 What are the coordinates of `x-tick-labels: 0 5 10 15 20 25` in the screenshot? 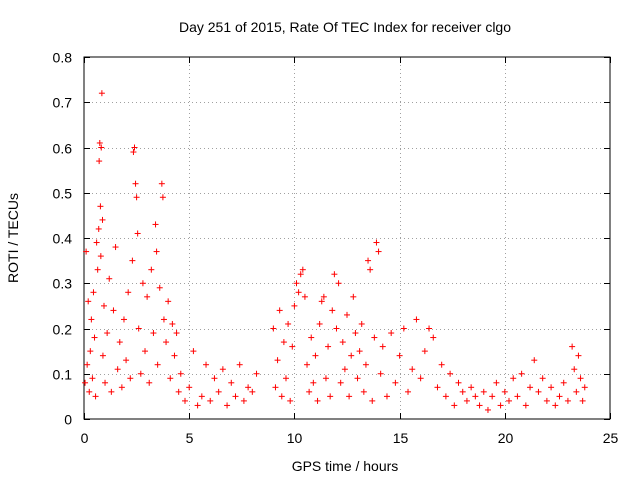 It's located at (350, 438).